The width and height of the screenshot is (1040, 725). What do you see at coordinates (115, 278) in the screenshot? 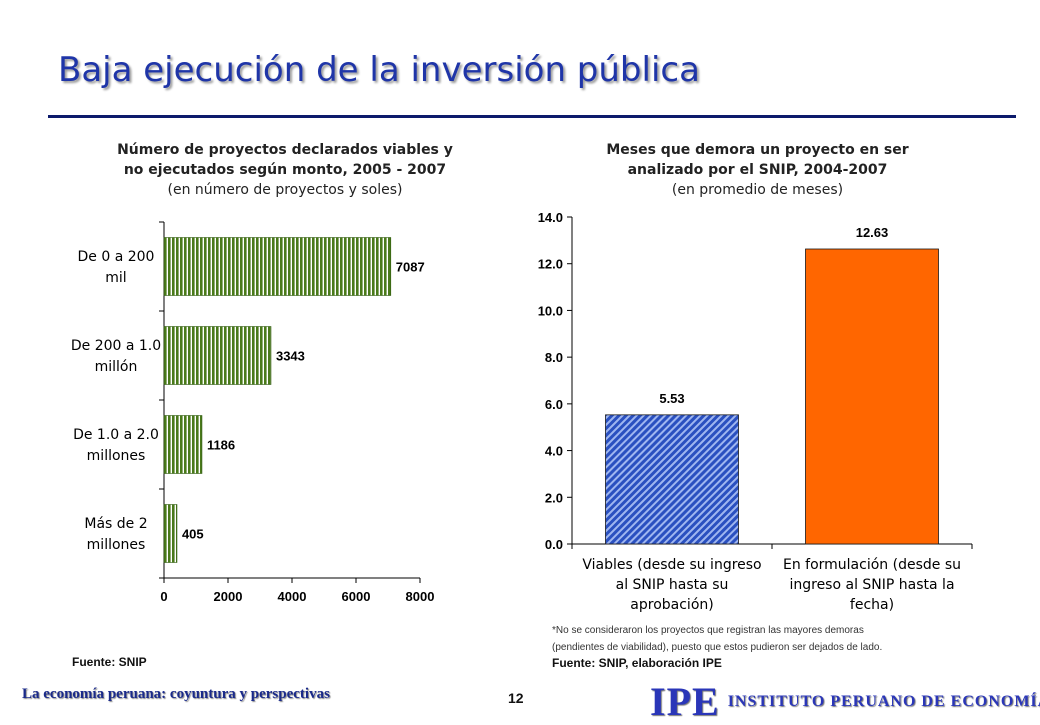
I see `hbar-category-label: mil` at bounding box center [115, 278].